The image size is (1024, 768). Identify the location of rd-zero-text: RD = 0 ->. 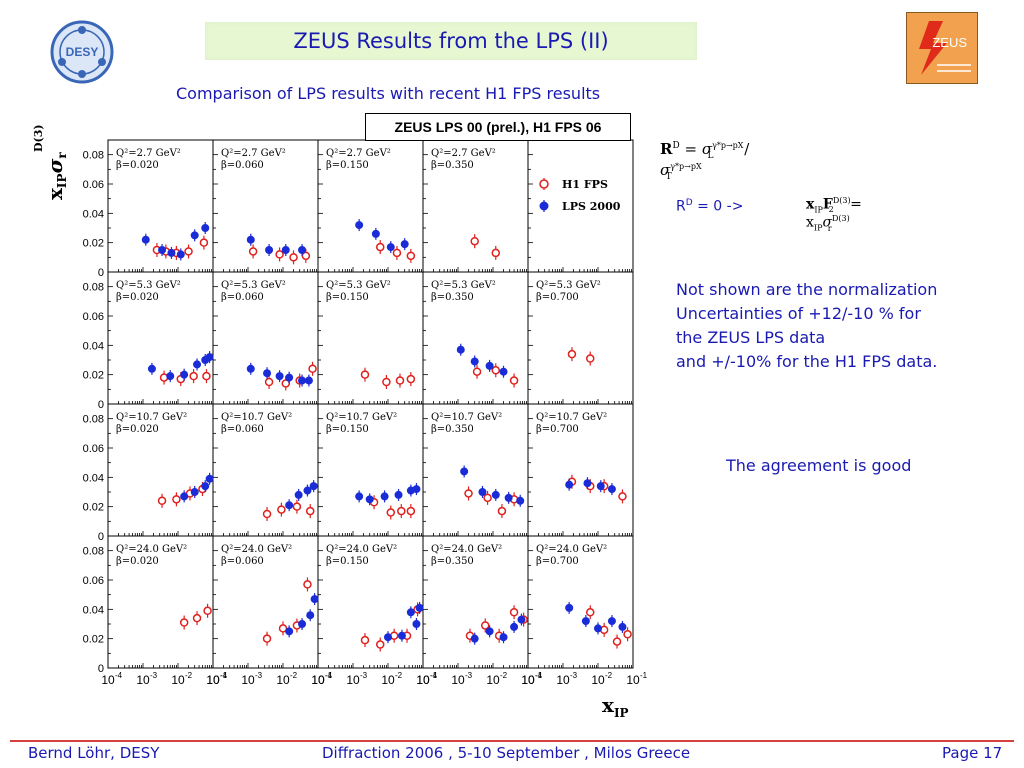
(709, 206).